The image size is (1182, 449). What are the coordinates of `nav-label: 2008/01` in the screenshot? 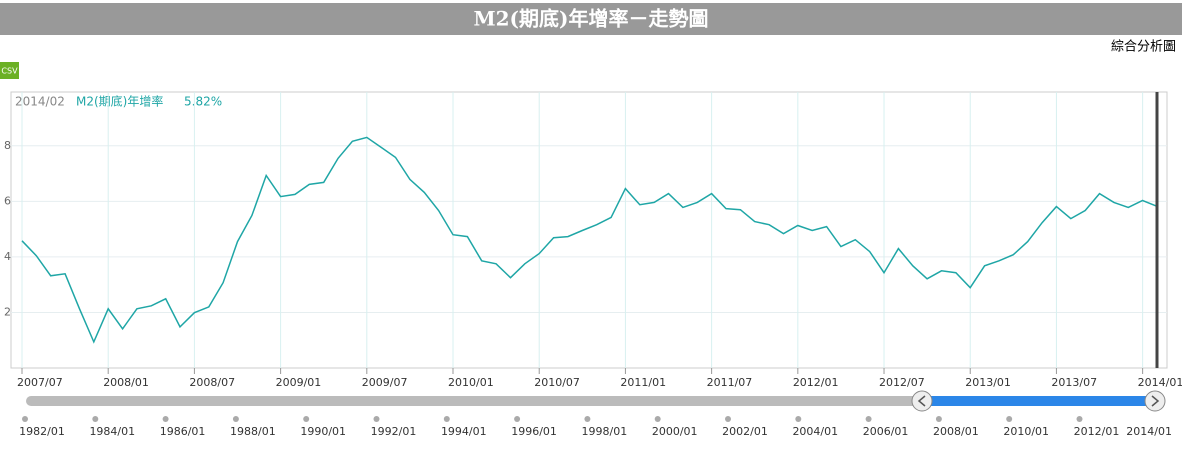 It's located at (956, 431).